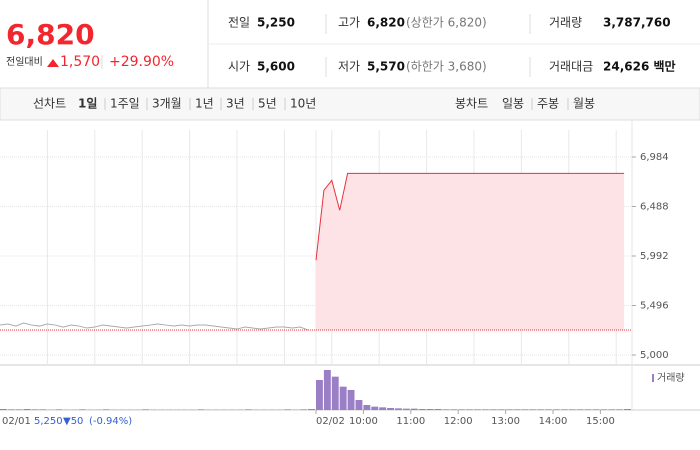 The height and width of the screenshot is (450, 700). What do you see at coordinates (458, 421) in the screenshot?
I see `x-tick-label: 12:00` at bounding box center [458, 421].